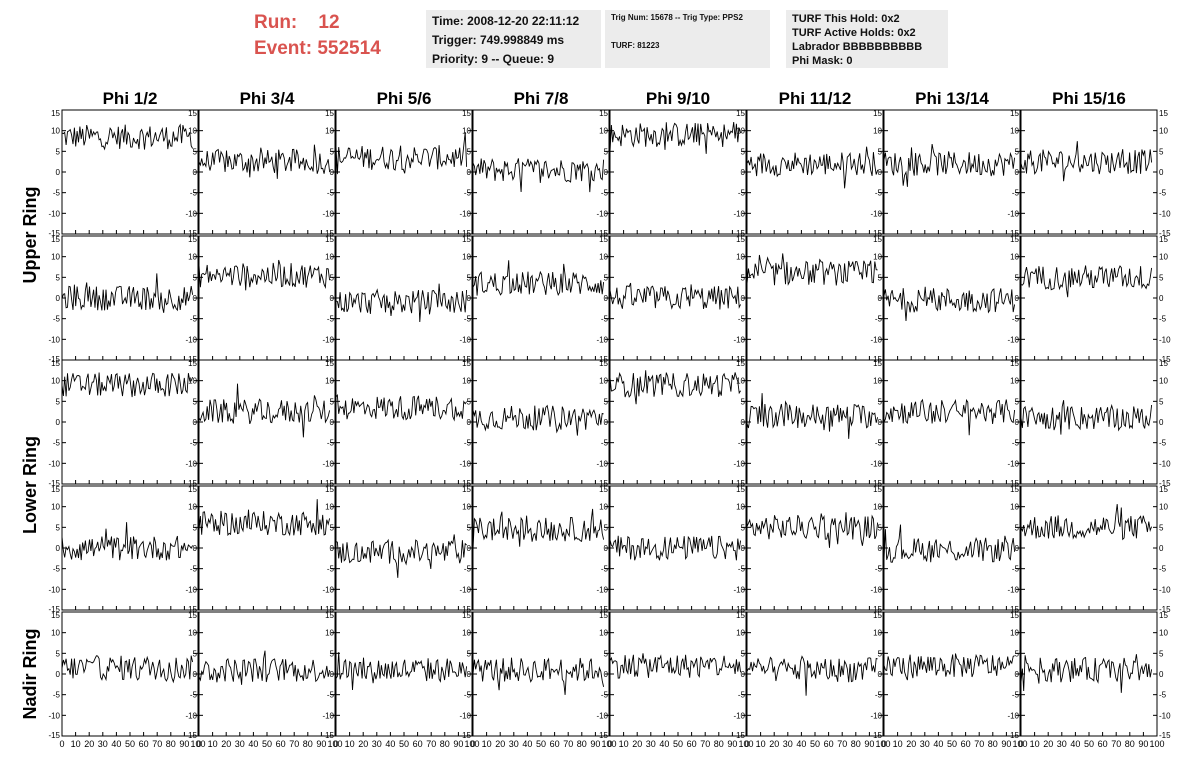 The width and height of the screenshot is (1196, 772). I want to click on x-tick-label: 50, so click(678, 744).